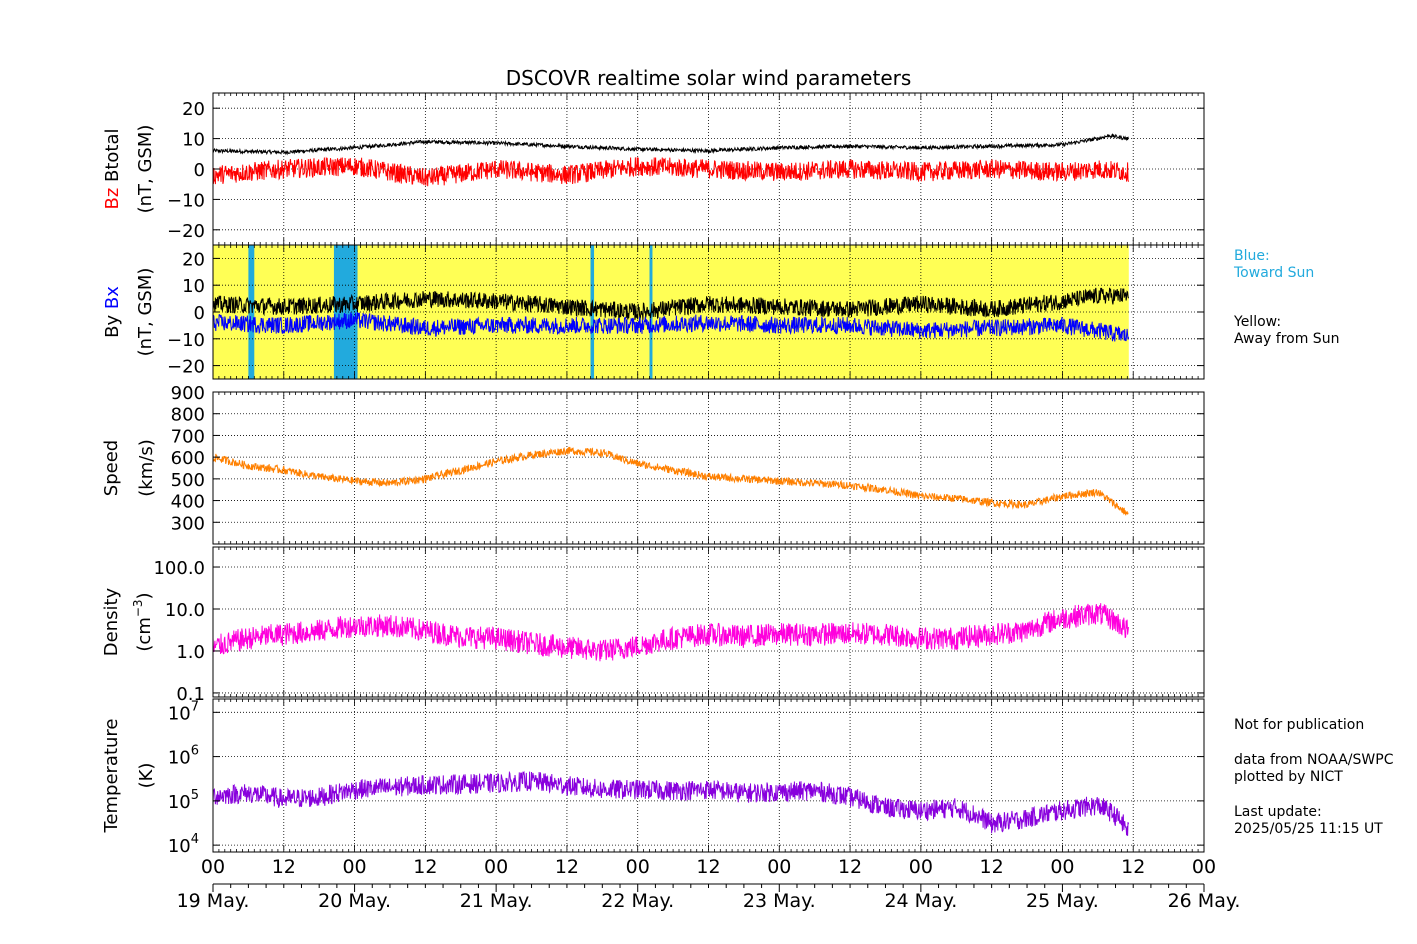 Image resolution: width=1417 pixels, height=944 pixels. Describe the element at coordinates (188, 436) in the screenshot. I see `y-tick-label: 700` at that location.